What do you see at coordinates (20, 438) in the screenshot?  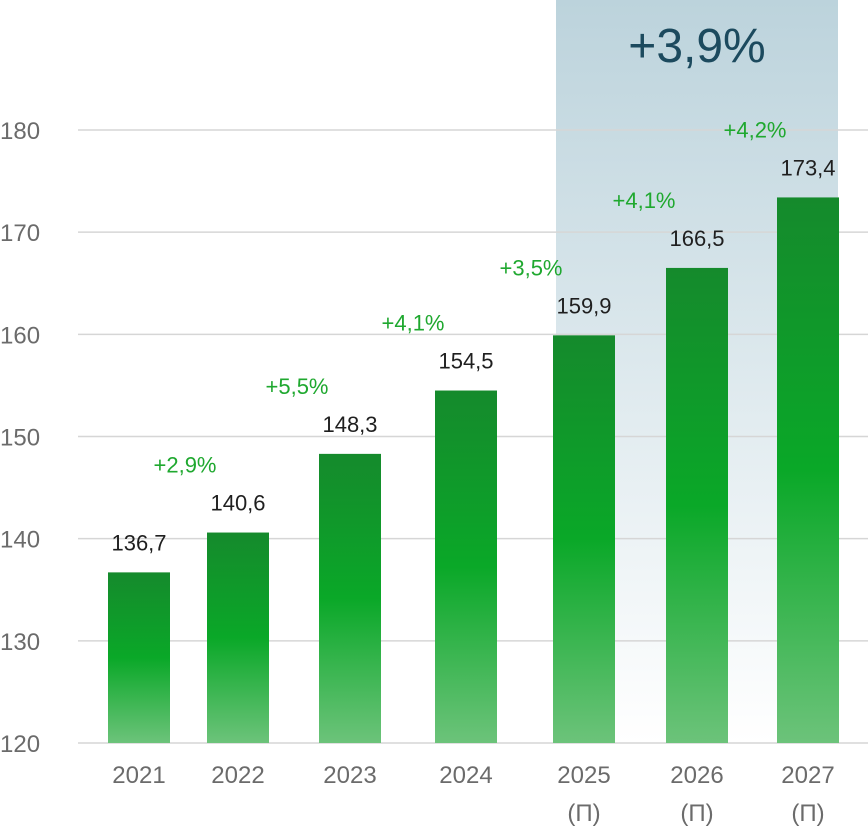 I see `y-tick-label-150: 150` at bounding box center [20, 438].